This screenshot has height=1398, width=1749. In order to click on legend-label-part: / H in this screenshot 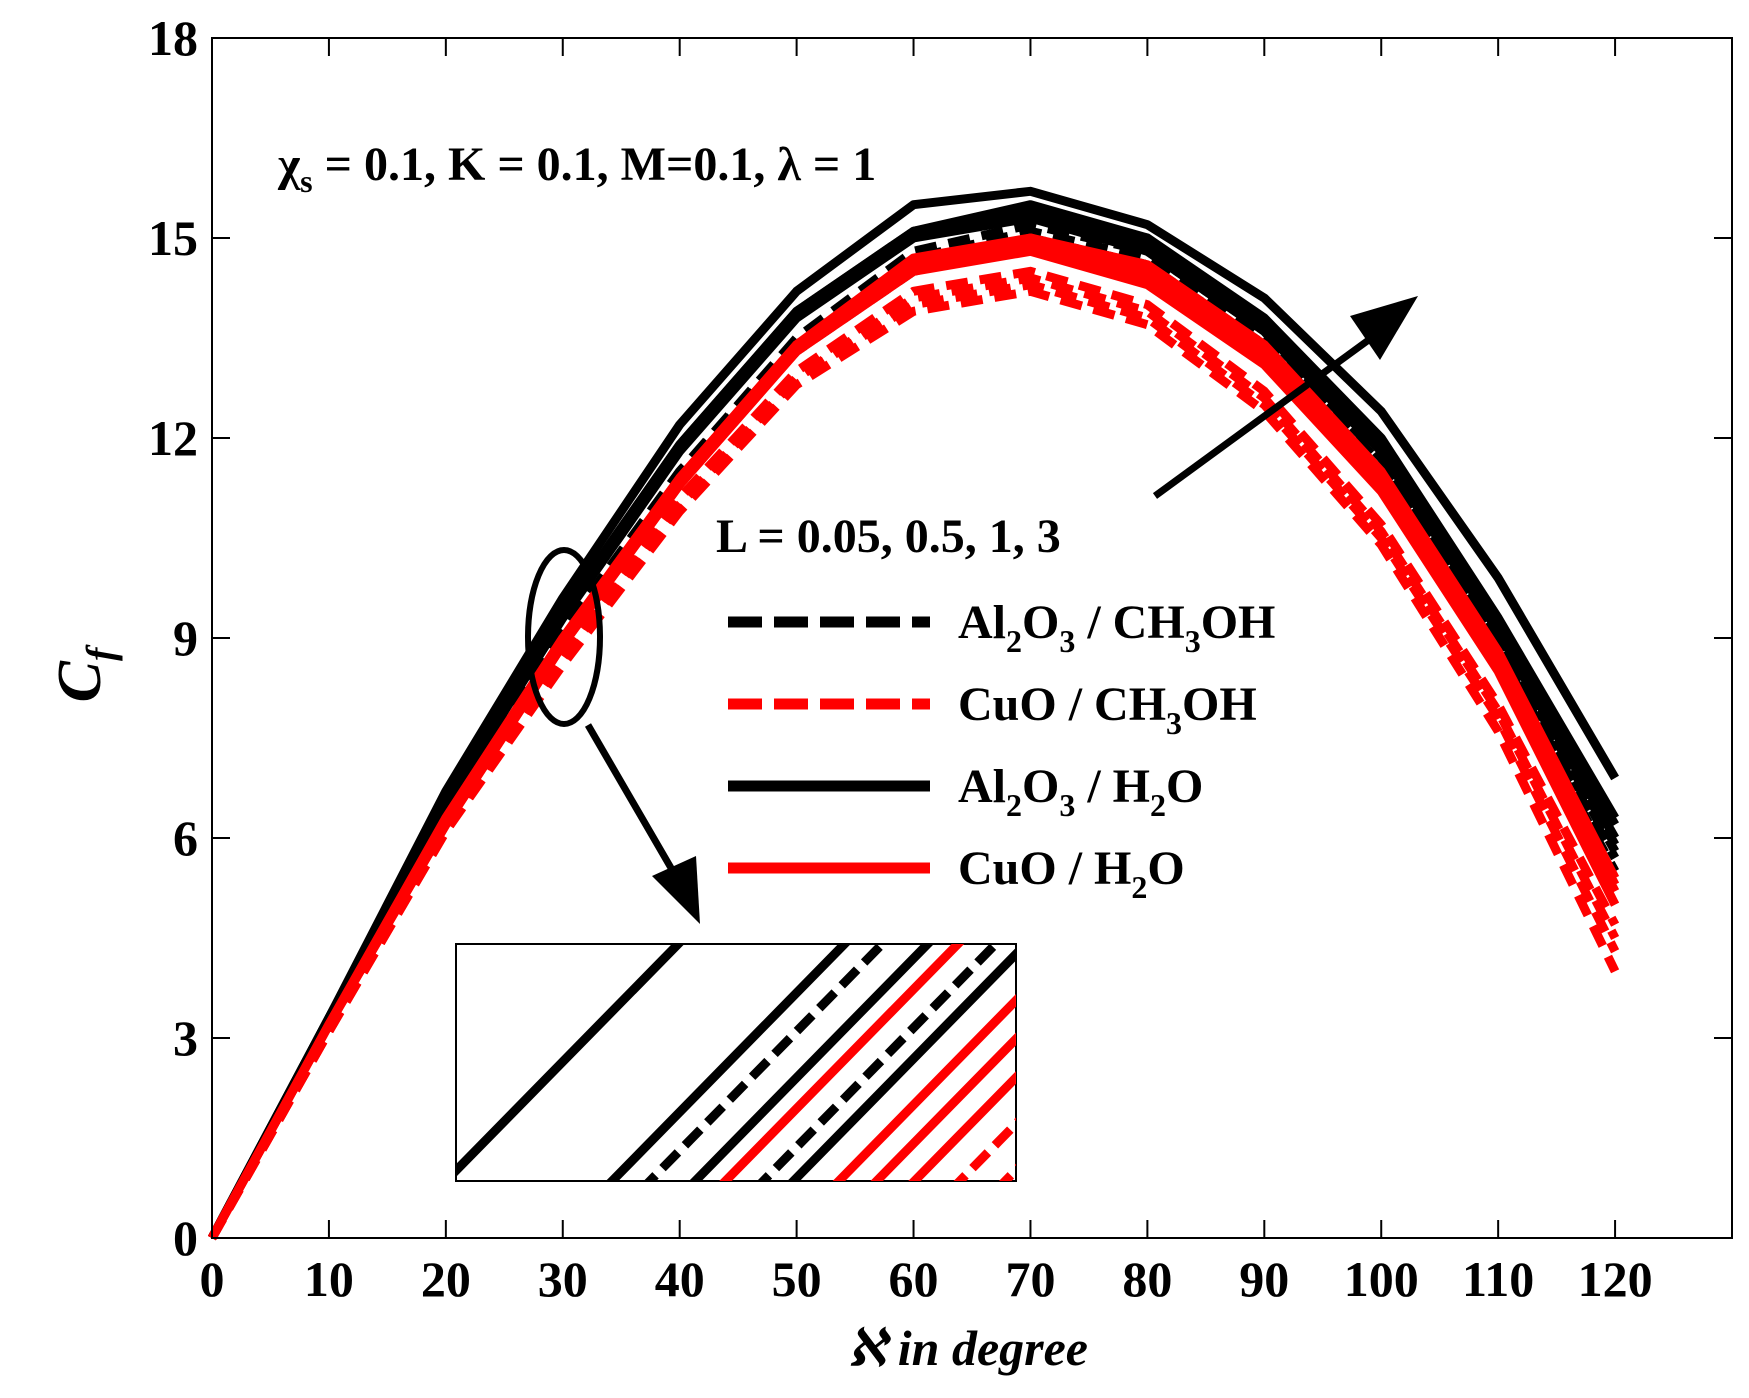, I will do `click(1112, 786)`.